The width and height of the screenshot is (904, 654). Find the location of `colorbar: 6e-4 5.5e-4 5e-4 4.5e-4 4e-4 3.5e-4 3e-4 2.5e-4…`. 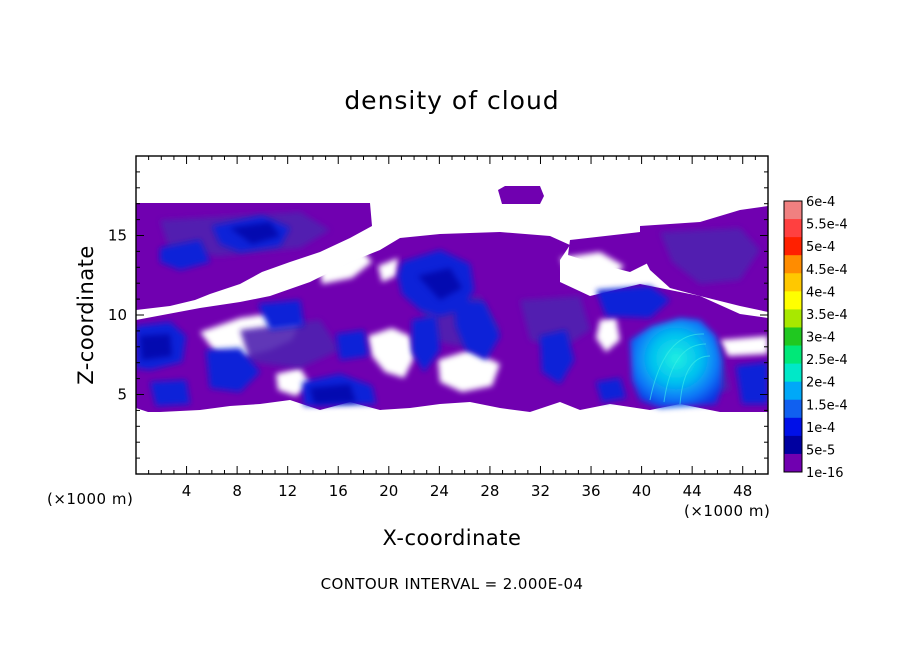

colorbar: 6e-4 5.5e-4 5e-4 4.5e-4 4e-4 3.5e-4 3e-4 2.5e-4… is located at coordinates (815, 338).